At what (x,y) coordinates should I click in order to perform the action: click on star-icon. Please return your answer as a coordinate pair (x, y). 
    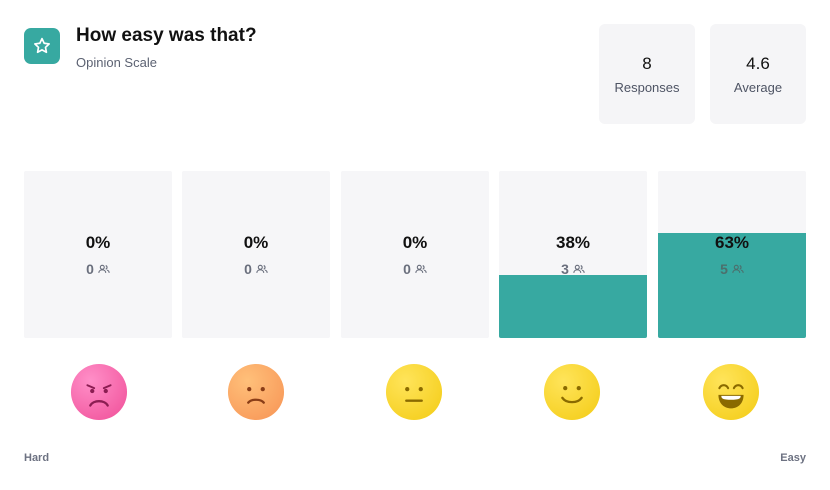
    Looking at the image, I should click on (42, 45).